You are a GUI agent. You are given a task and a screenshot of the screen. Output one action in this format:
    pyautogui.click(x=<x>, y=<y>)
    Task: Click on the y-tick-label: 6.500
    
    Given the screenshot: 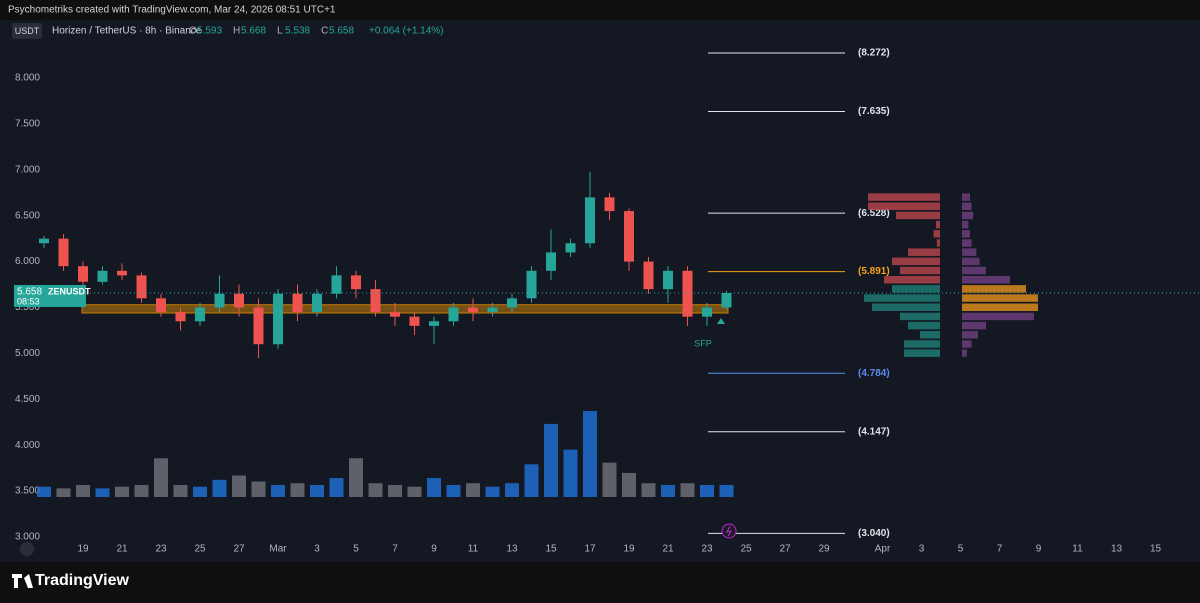 What is the action you would take?
    pyautogui.click(x=27, y=215)
    